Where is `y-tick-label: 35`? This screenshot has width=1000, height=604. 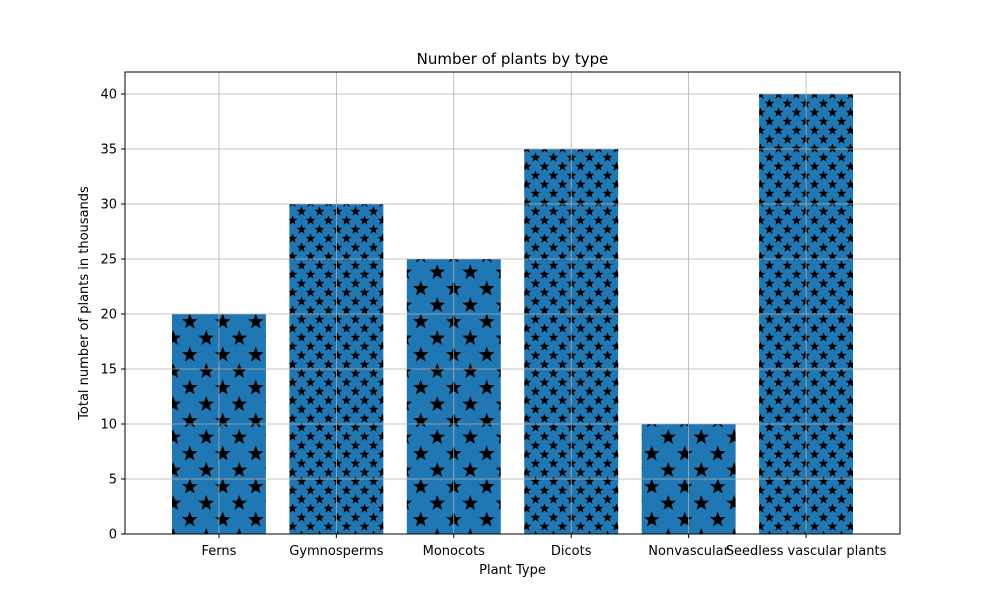
y-tick-label: 35 is located at coordinates (108, 150).